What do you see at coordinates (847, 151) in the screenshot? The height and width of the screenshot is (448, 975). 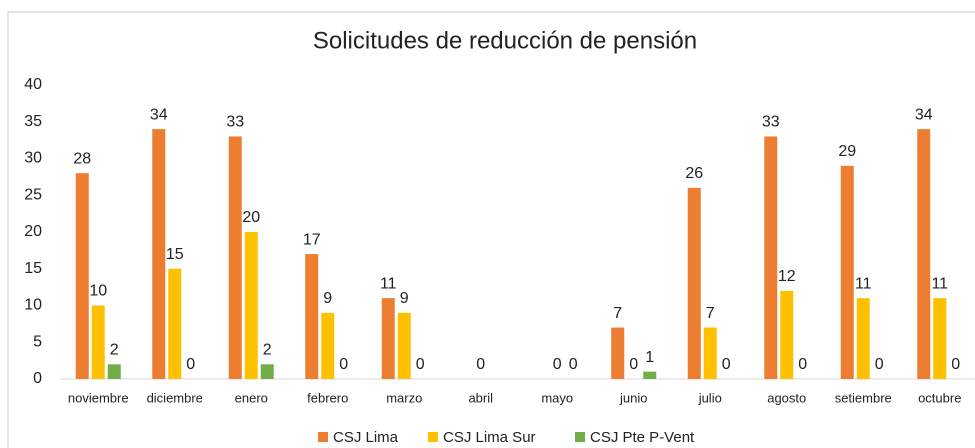 I see `data-label: 29` at bounding box center [847, 151].